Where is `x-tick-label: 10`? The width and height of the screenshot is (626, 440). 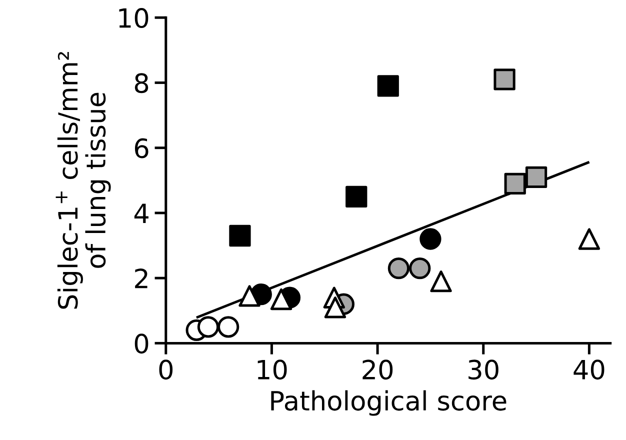 x-tick-label: 10 is located at coordinates (272, 370).